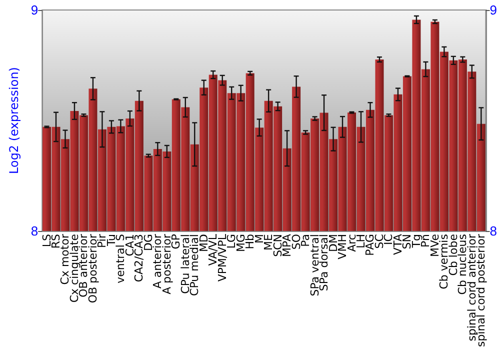 The height and width of the screenshot is (350, 500). Describe the element at coordinates (494, 231) in the screenshot. I see `y2-tick-label: 8` at that location.